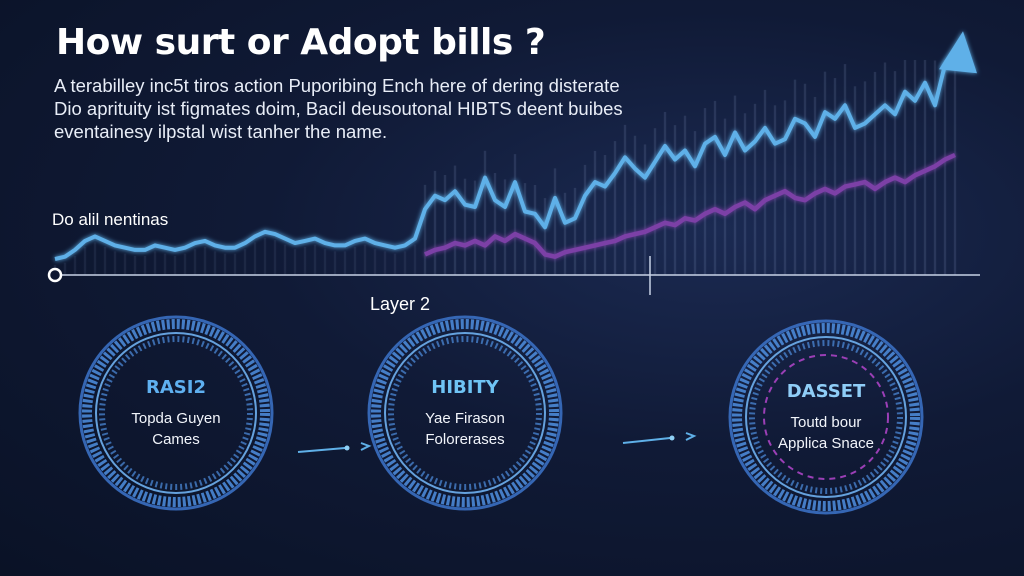 This screenshot has width=1024, height=576. What do you see at coordinates (55, 275) in the screenshot?
I see `axis-origin-dot` at bounding box center [55, 275].